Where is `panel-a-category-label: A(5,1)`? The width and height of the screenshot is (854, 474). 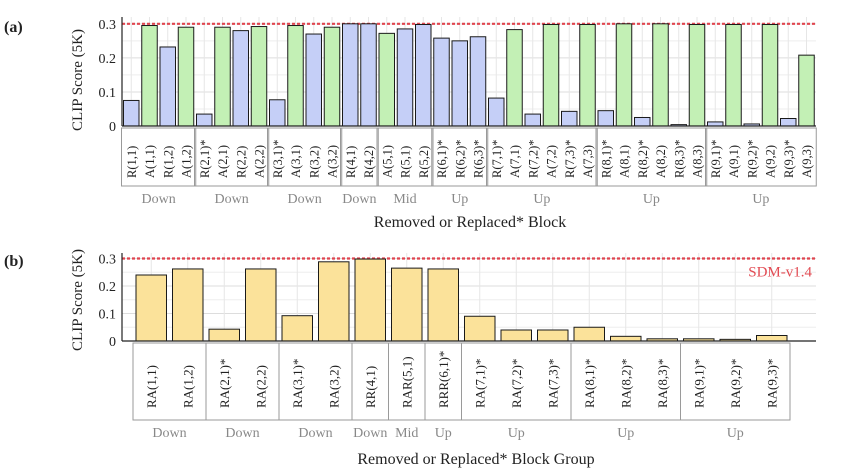
panel-a-category-label: A(5,1) is located at coordinates (387, 161).